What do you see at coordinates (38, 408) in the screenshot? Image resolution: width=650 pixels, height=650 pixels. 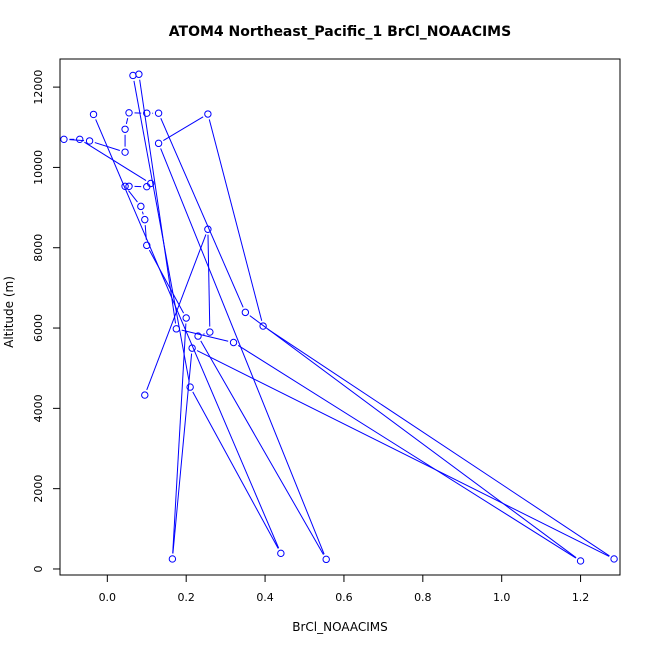 I see `y-tick-label: 4000` at bounding box center [38, 408].